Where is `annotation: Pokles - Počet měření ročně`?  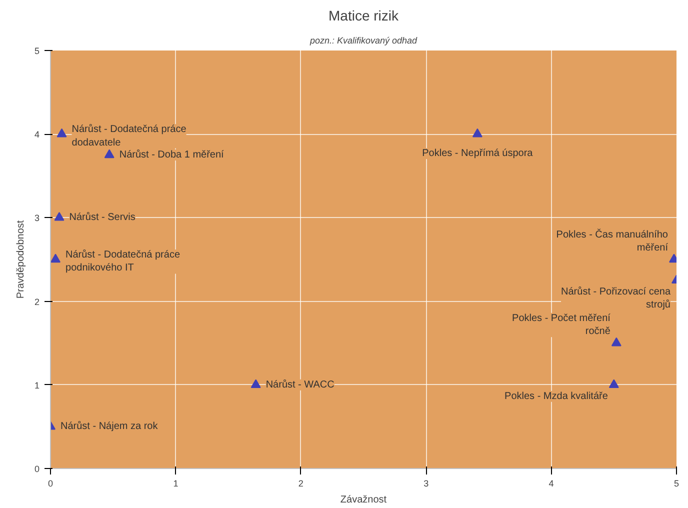 annotation: Pokles - Počet měření ročně is located at coordinates (561, 325).